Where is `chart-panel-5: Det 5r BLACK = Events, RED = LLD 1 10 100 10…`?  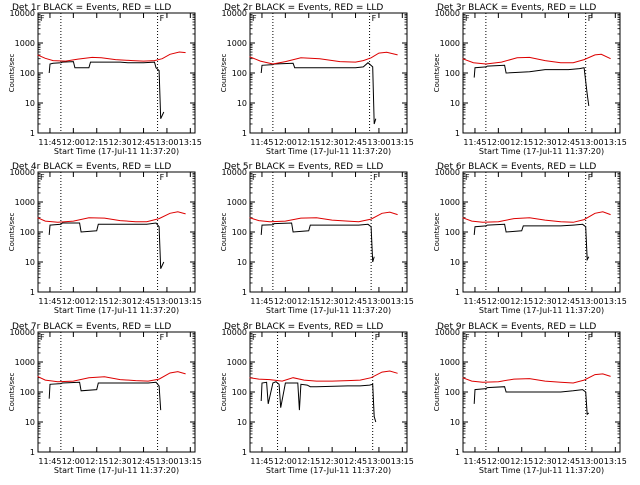 chart-panel-5: Det 5r BLACK = Events, RED = LLD 1 10 100 10… is located at coordinates (317, 238).